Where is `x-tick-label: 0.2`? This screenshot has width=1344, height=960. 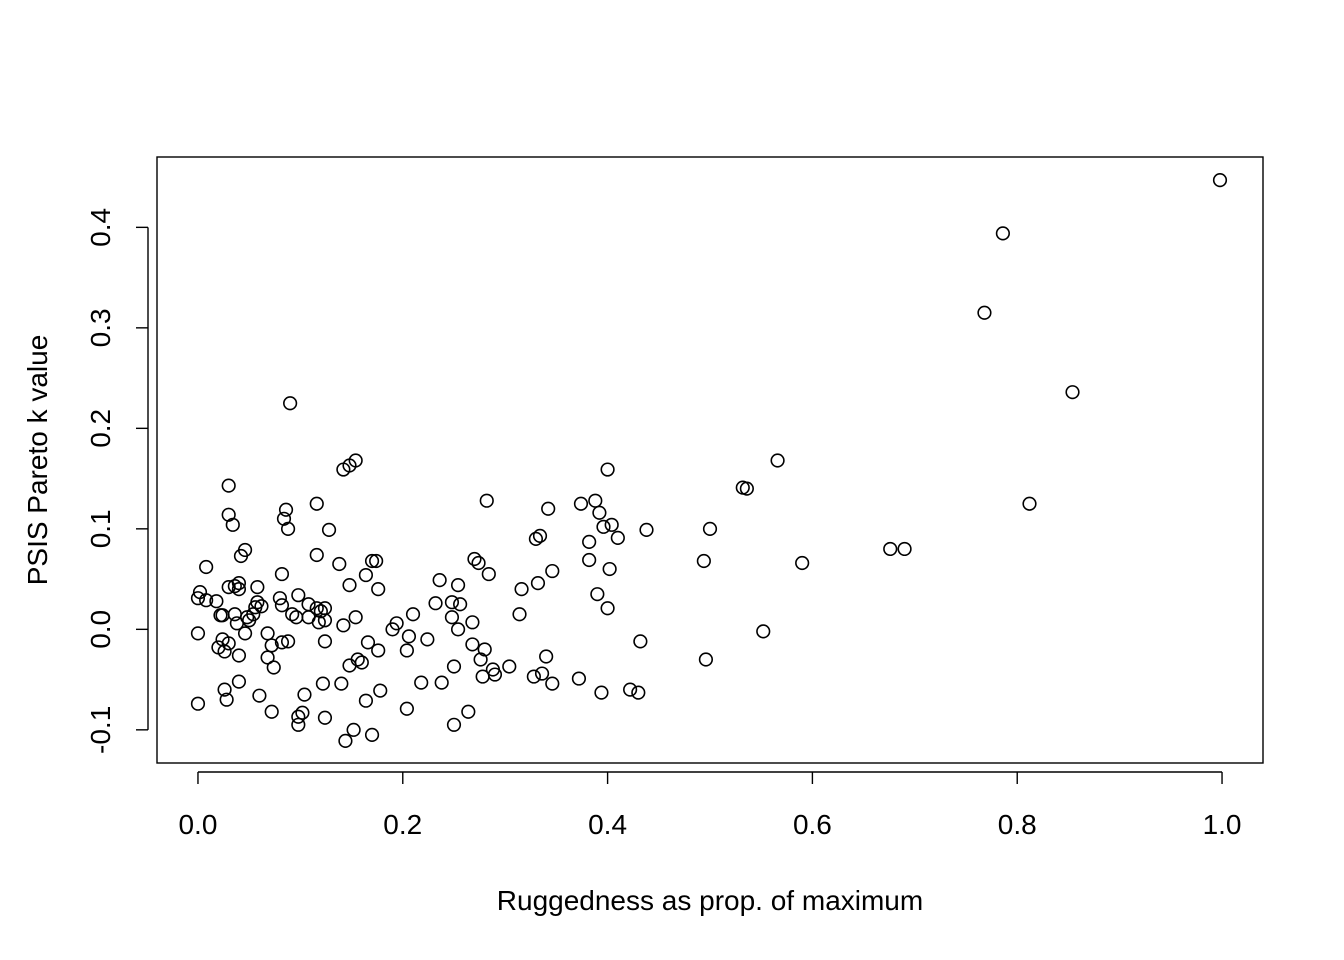 x-tick-label: 0.2 is located at coordinates (402, 824).